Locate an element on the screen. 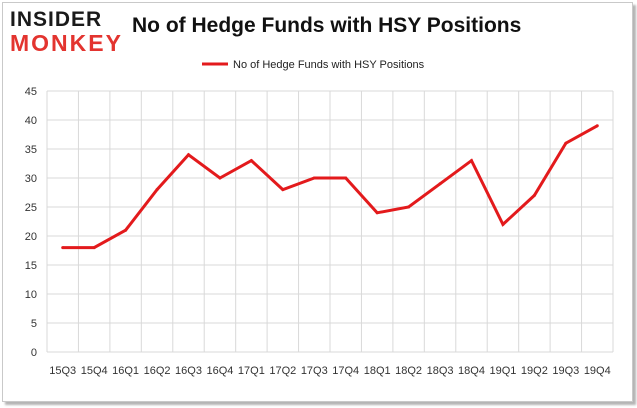  x-tick-label: 18Q4 is located at coordinates (471, 371).